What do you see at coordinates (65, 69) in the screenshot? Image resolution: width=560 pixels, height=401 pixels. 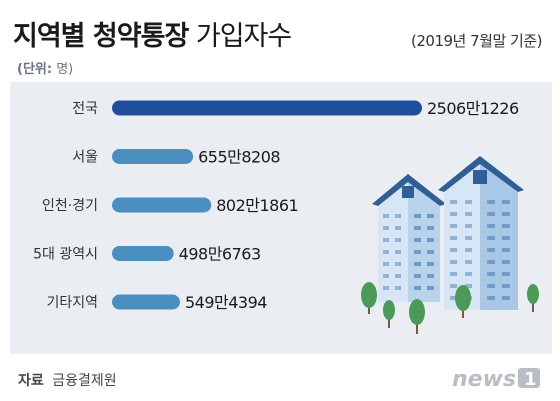 I see `unit-value: 명)` at bounding box center [65, 69].